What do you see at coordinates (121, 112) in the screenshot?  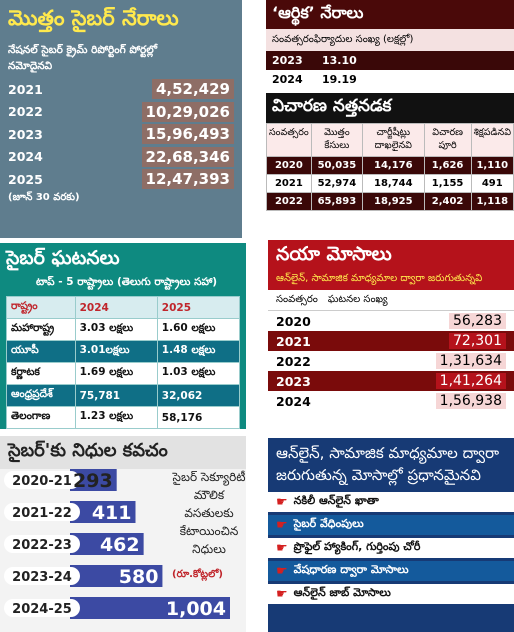 I see `row: 2022 10,29,026` at bounding box center [121, 112].